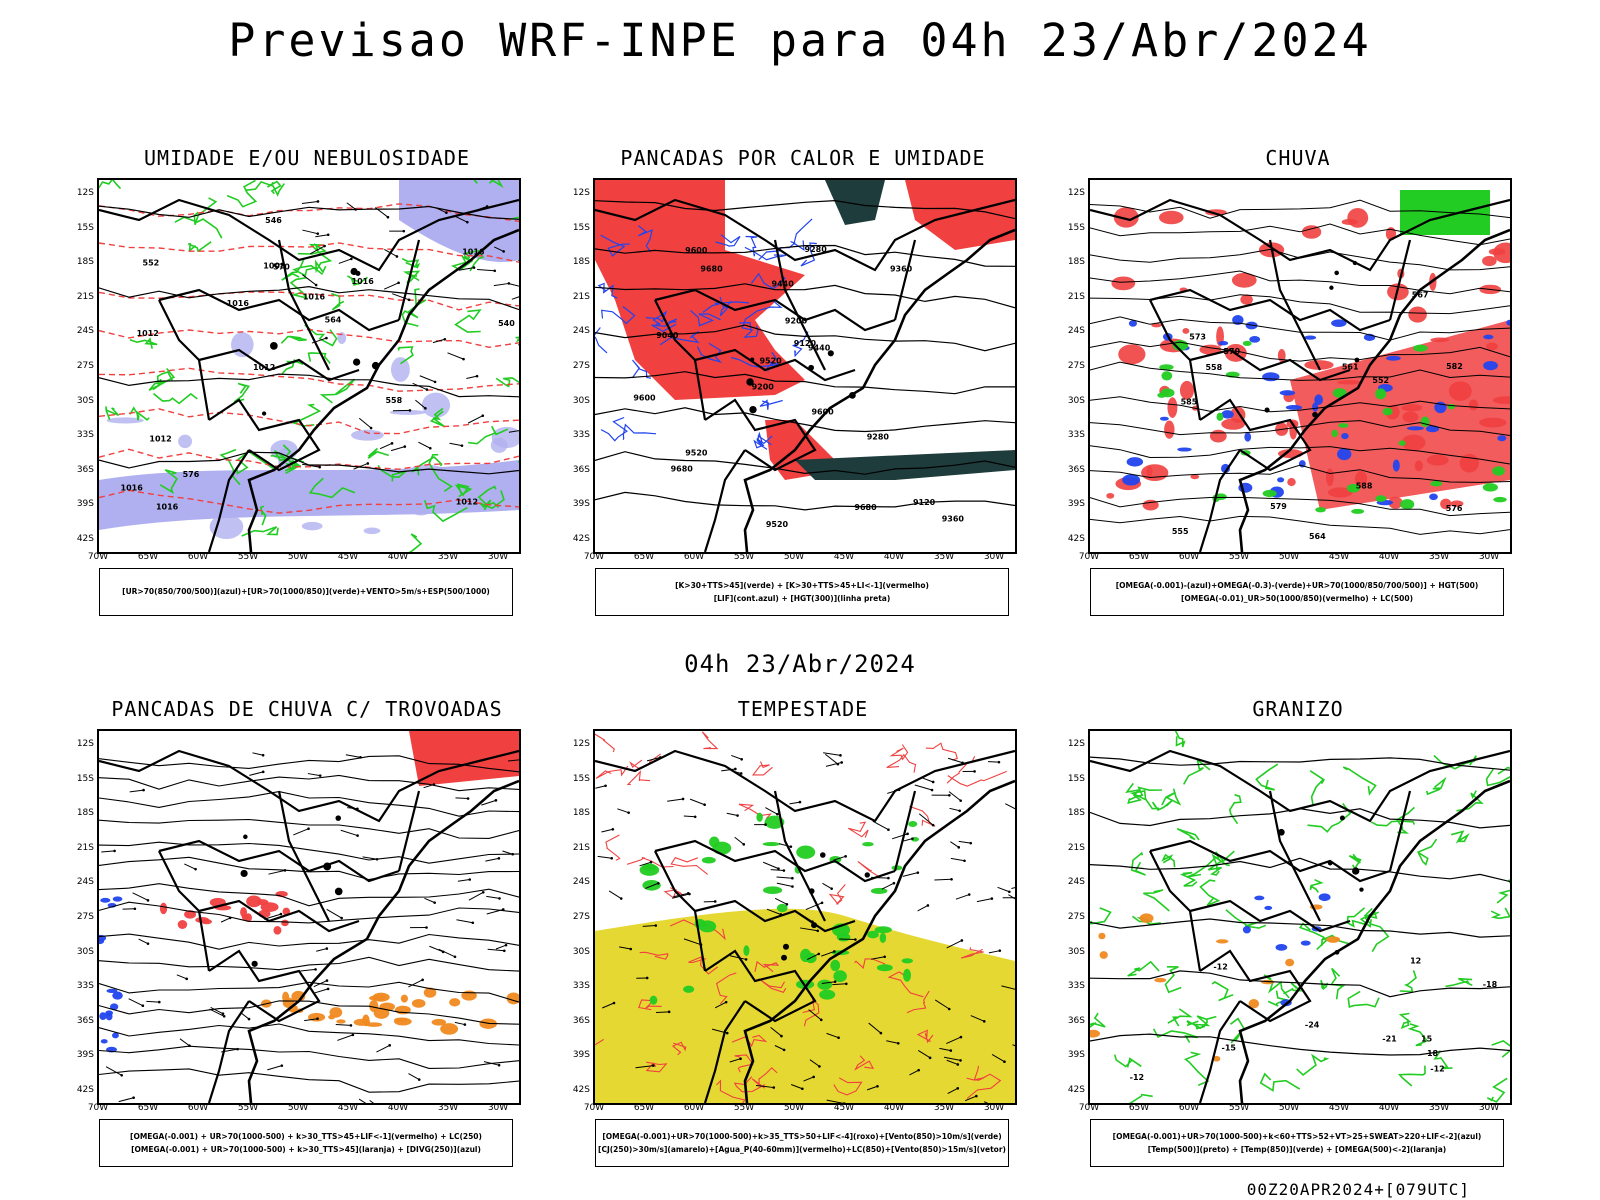 The width and height of the screenshot is (1600, 1200). I want to click on panel-title-tempestade: TEMPESTADE, so click(803, 709).